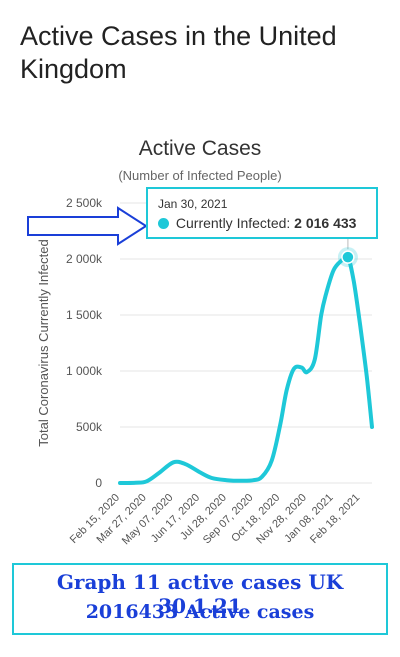 Image resolution: width=400 pixels, height=657 pixels. Describe the element at coordinates (84, 315) in the screenshot. I see `y-tick-label: 1 500k` at that location.